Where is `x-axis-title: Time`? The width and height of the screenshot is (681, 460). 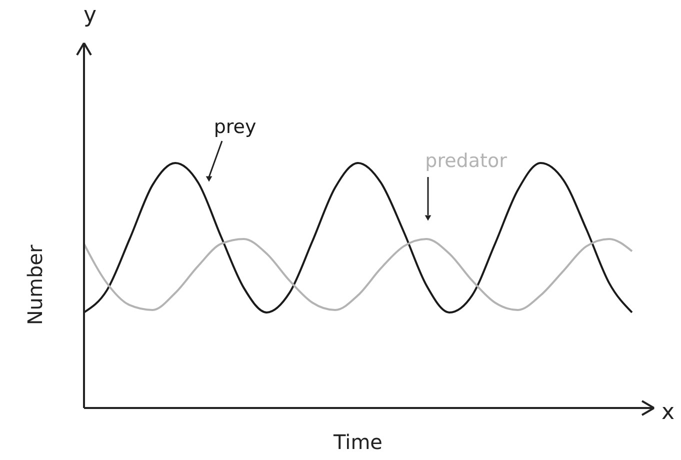
x-axis-title: Time is located at coordinates (357, 442).